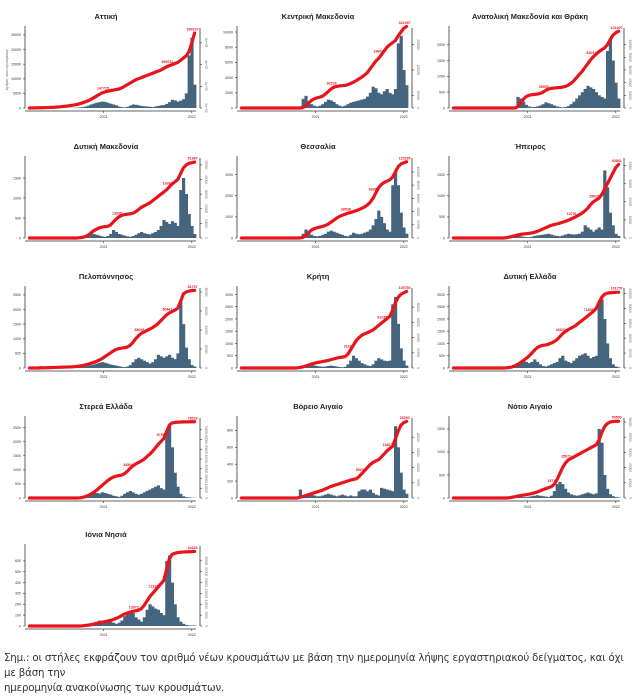 The height and width of the screenshot is (696, 636). What do you see at coordinates (192, 507) in the screenshot?
I see `x-tick-label: 2022` at bounding box center [192, 507].